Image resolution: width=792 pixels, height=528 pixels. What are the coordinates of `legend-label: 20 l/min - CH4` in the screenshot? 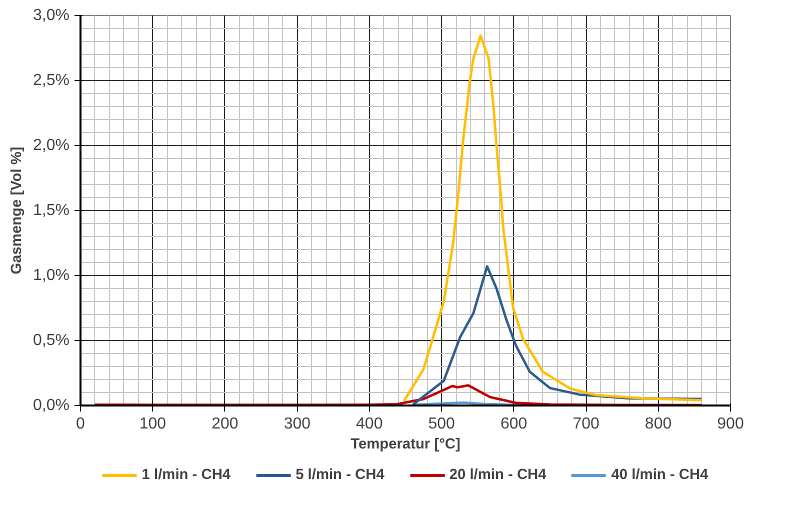 It's located at (497, 475).